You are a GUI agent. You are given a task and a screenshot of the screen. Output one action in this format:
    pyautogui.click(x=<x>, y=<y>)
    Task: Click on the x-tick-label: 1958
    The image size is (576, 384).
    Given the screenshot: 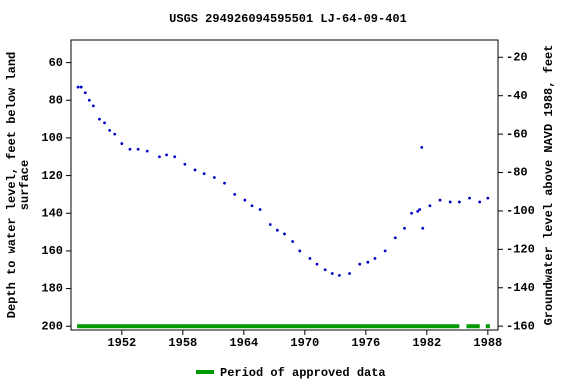 What is the action you would take?
    pyautogui.click(x=182, y=343)
    